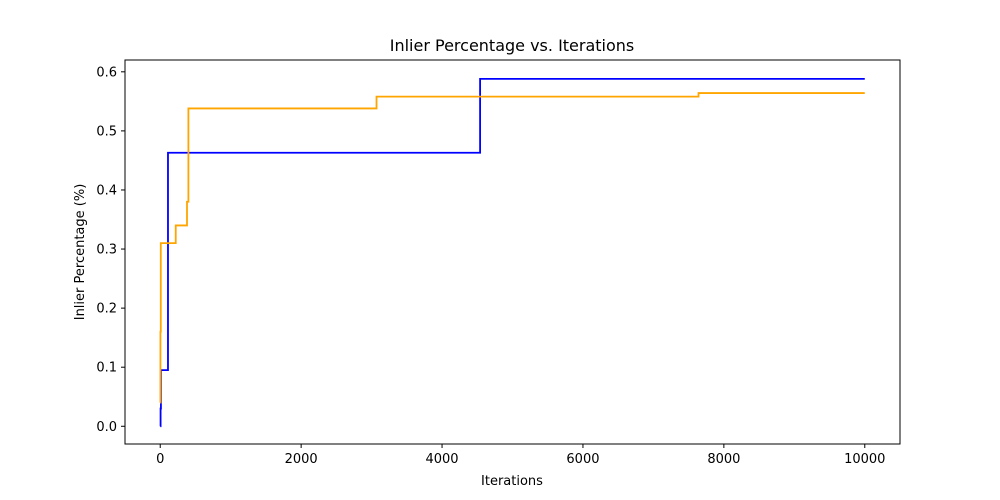 The image size is (1000, 500). I want to click on x-tick-label: 2000, so click(301, 459).